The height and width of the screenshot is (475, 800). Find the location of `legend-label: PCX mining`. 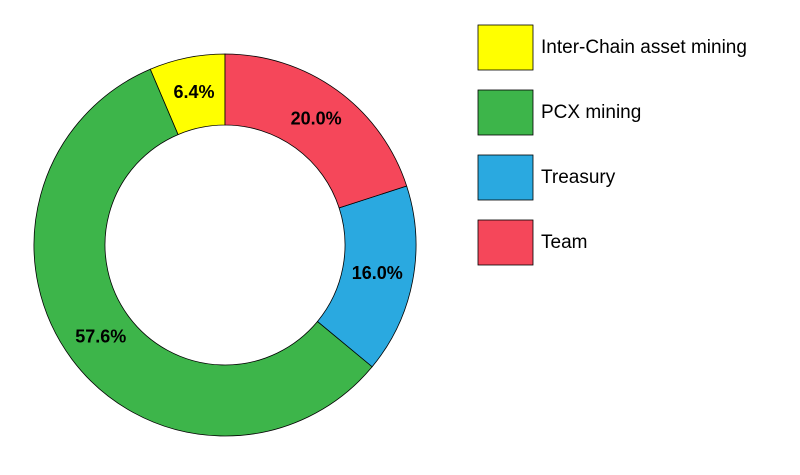

legend-label: PCX mining is located at coordinates (591, 112).